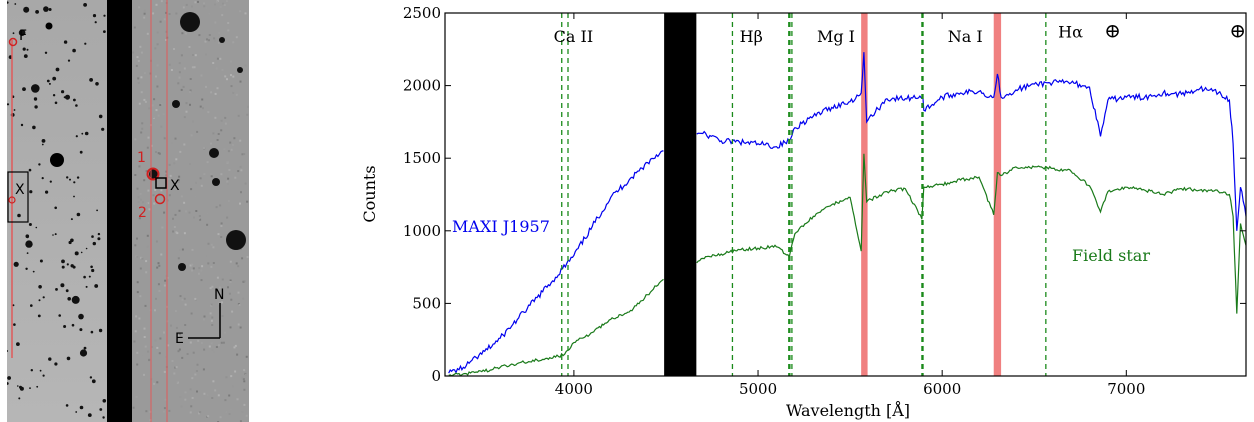 This screenshot has height=422, width=1254. What do you see at coordinates (864, 194) in the screenshot?
I see `telluric-band` at bounding box center [864, 194].